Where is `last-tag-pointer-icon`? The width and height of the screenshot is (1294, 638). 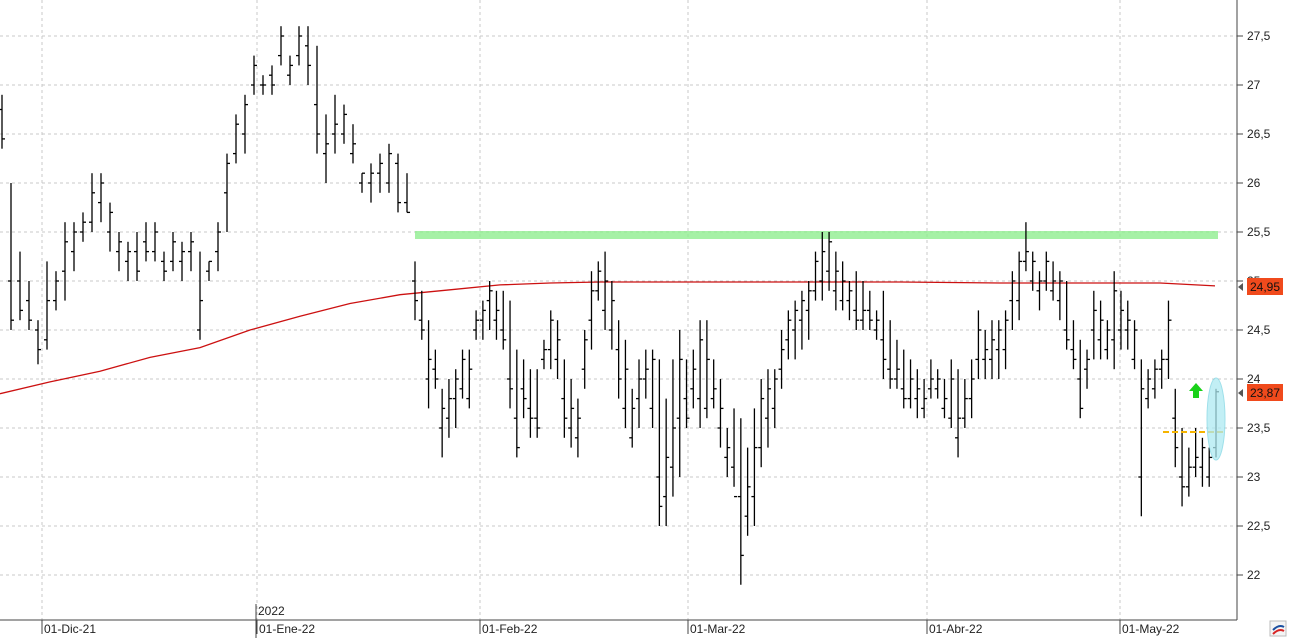 last-tag-pointer-icon is located at coordinates (1240, 393).